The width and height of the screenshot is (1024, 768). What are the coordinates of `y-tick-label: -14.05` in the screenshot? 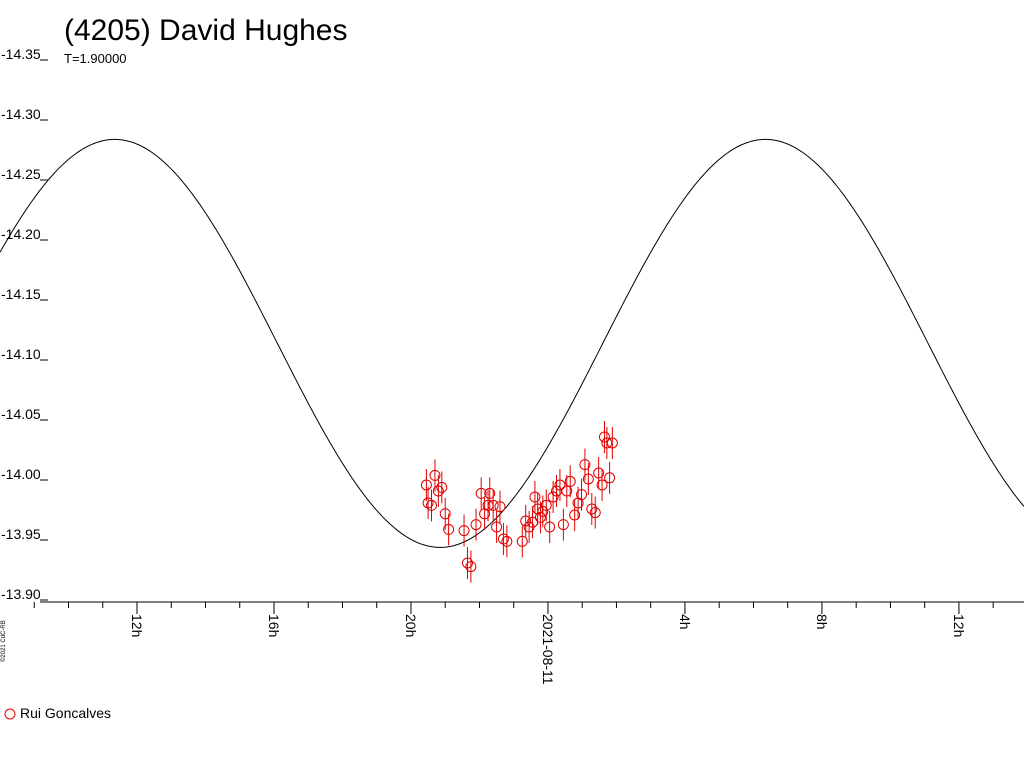 It's located at (21, 414).